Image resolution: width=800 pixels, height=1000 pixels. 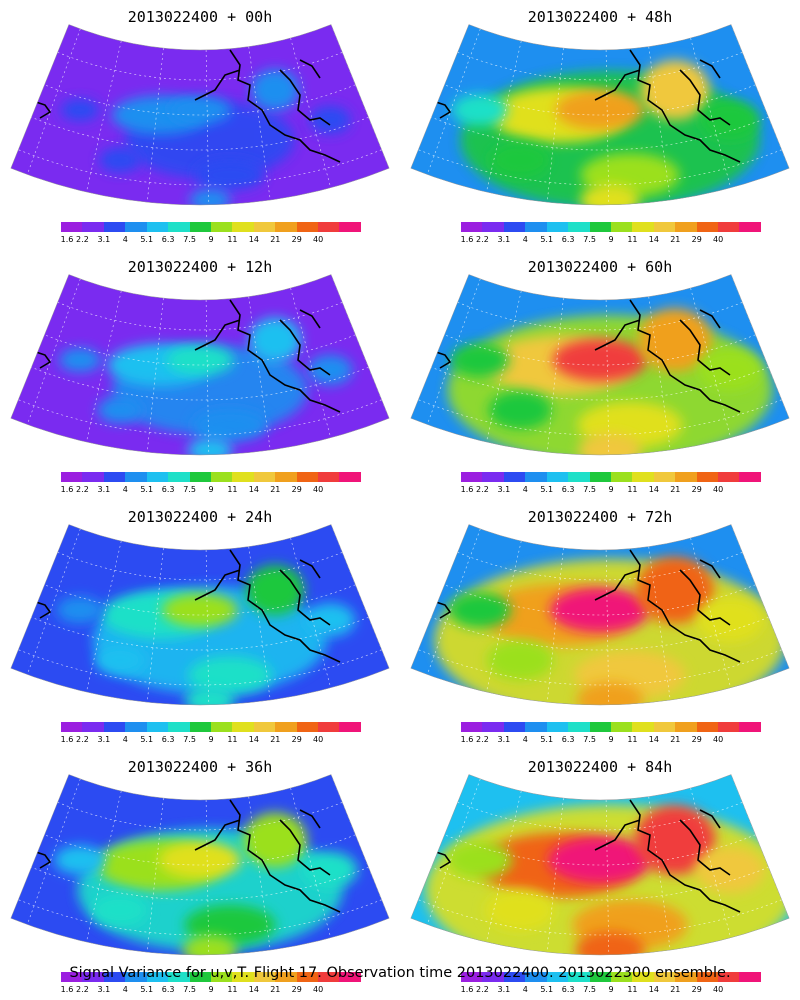 I want to click on panel-title: 2013022400 + 00h, so click(x=200, y=17).